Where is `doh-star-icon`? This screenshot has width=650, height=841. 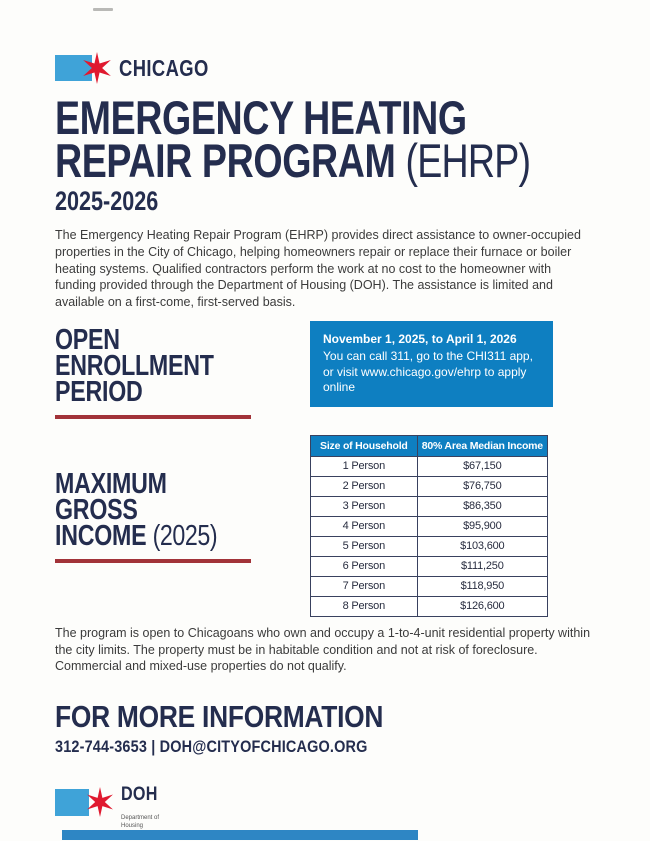 doh-star-icon is located at coordinates (100, 801).